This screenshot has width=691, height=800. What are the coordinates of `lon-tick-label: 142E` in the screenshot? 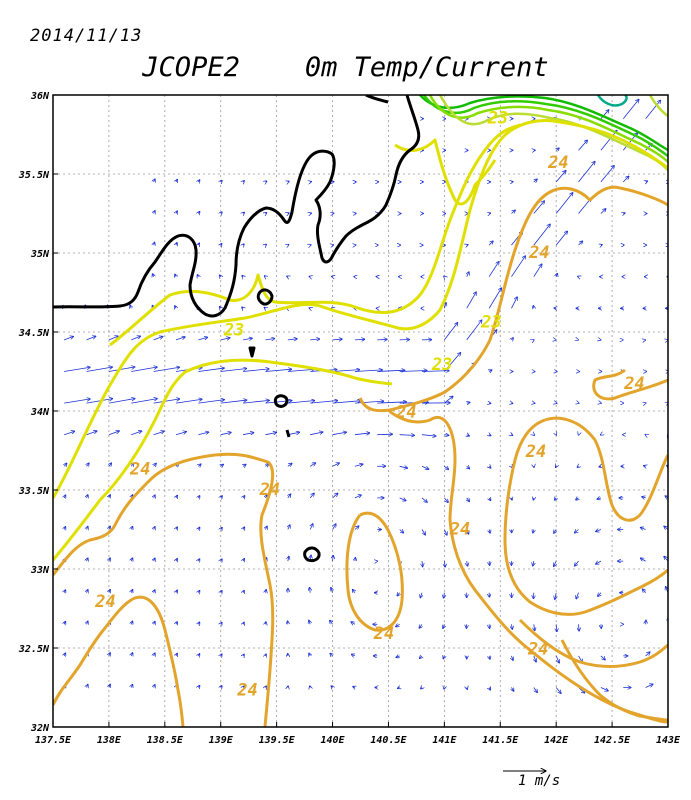 It's located at (556, 740).